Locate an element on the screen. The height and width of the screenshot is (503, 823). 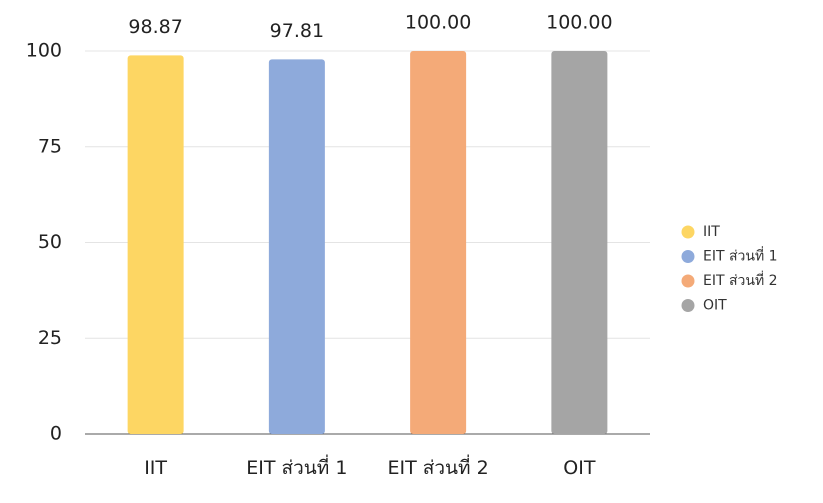
legend-label: EIT ส่วนที่ 1 is located at coordinates (740, 256).